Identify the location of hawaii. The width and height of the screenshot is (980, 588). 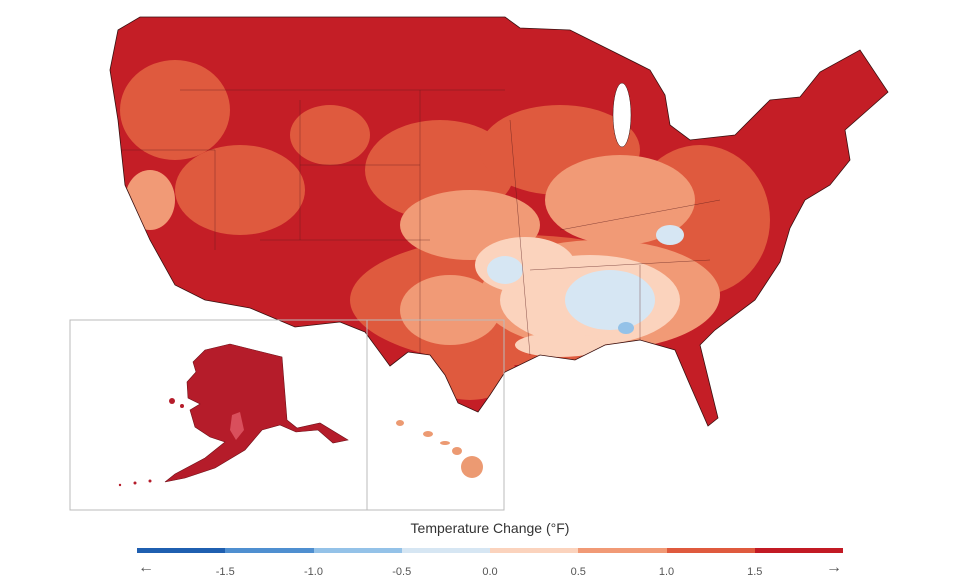
(439, 449).